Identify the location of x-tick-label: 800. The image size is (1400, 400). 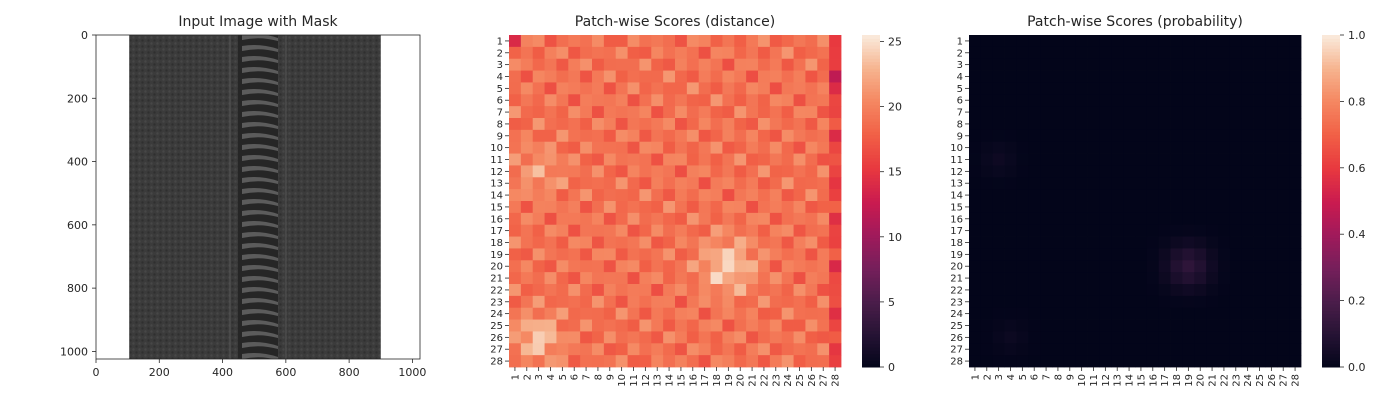
(349, 372).